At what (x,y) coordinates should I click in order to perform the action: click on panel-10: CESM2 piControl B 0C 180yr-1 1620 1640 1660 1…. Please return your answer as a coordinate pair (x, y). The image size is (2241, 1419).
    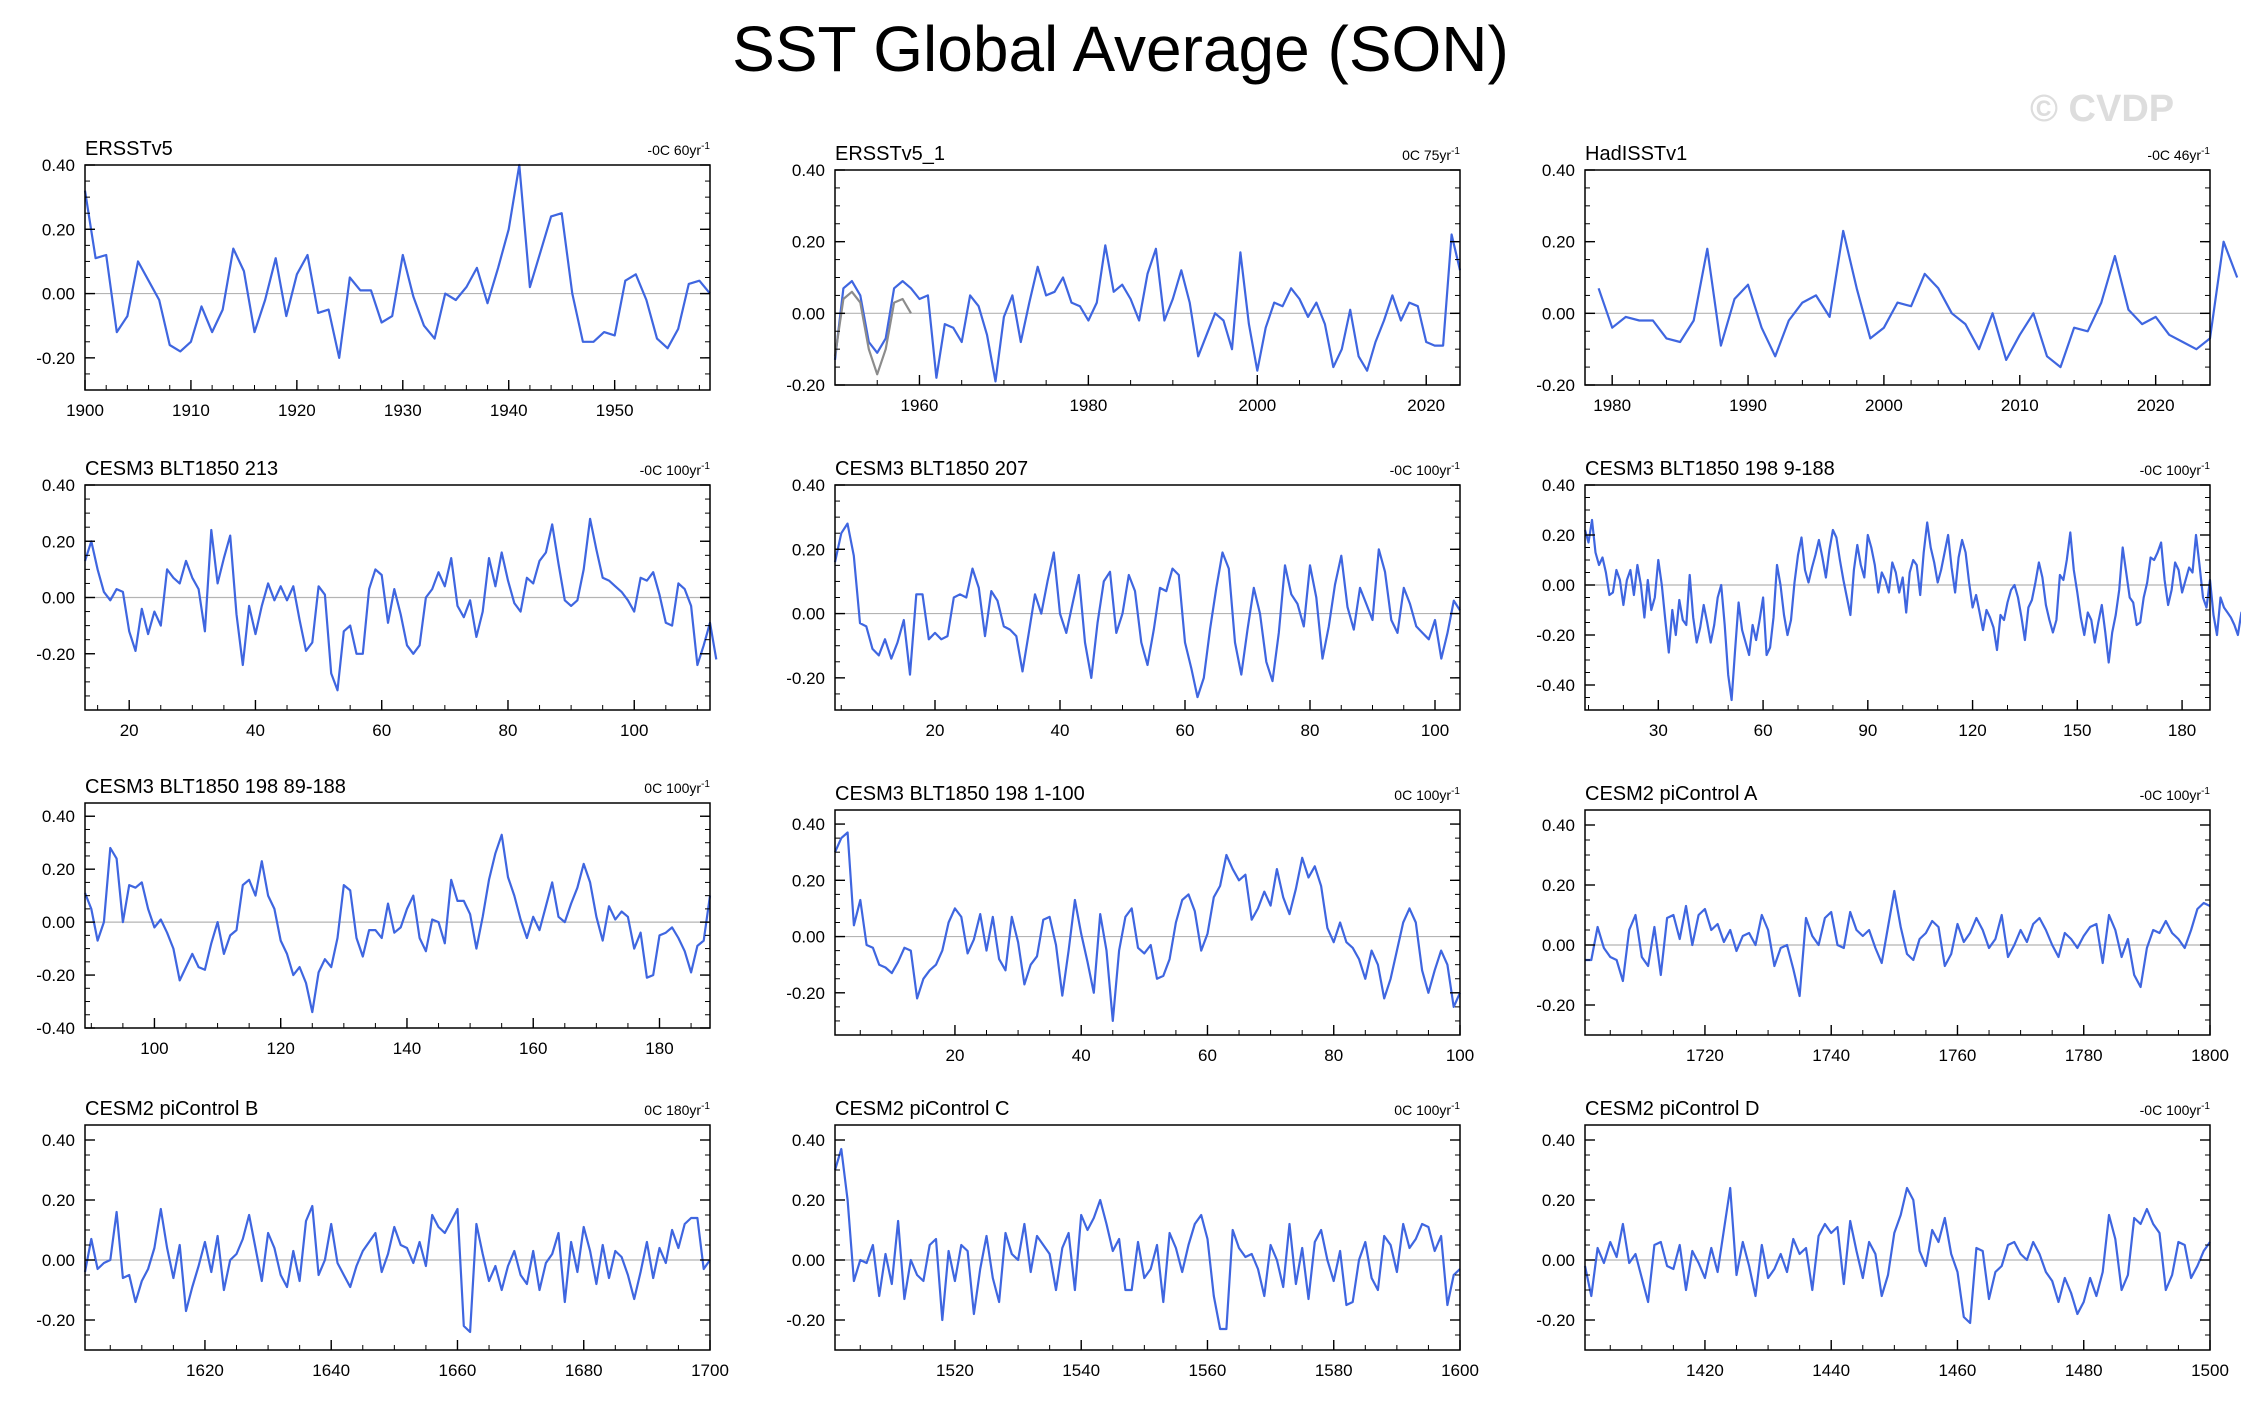
    Looking at the image, I should click on (382, 1239).